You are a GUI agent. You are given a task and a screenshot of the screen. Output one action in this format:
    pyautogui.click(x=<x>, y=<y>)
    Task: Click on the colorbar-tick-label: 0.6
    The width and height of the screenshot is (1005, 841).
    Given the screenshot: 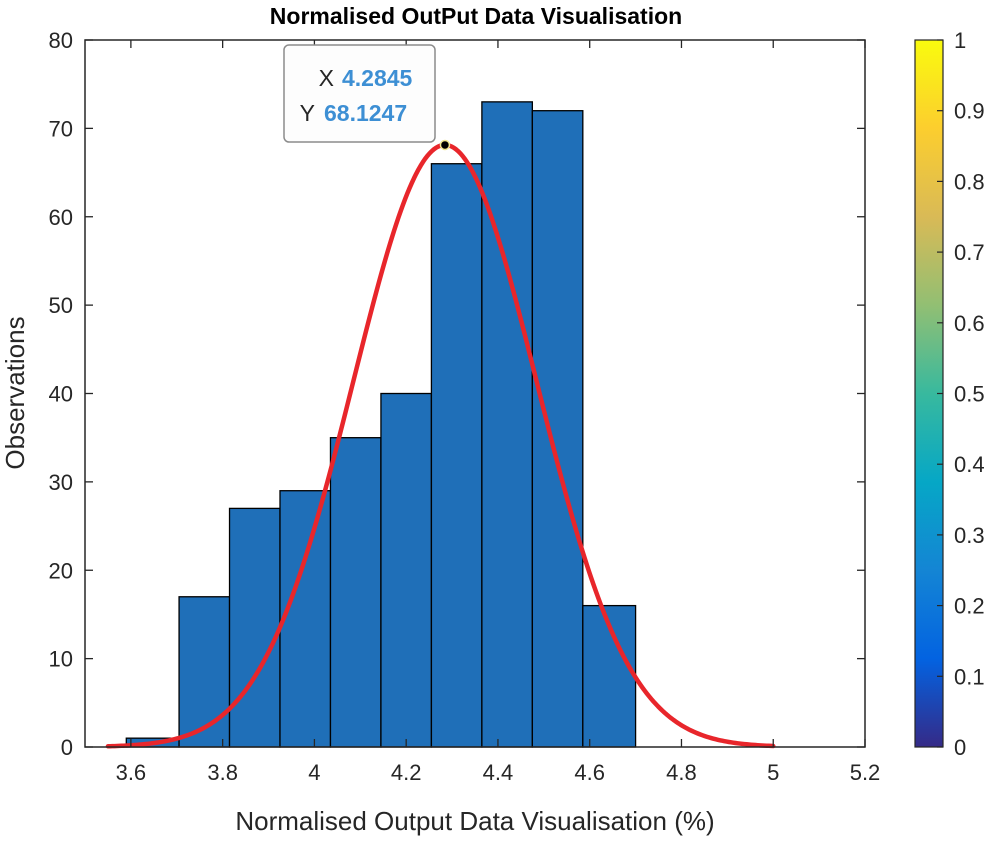 What is the action you would take?
    pyautogui.click(x=969, y=323)
    